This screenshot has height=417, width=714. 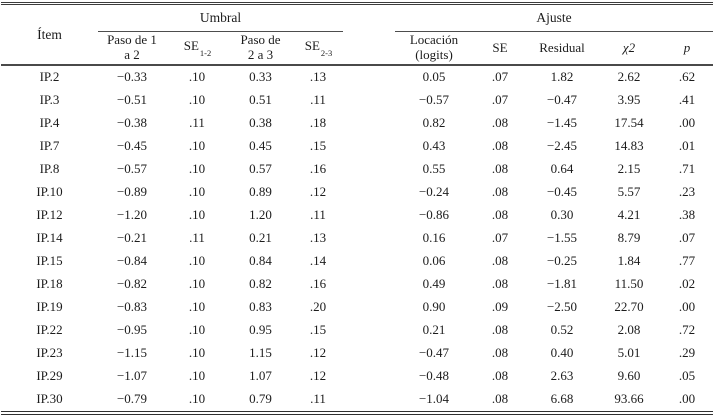 What do you see at coordinates (49, 146) in the screenshot?
I see `cell-item: IP.7` at bounding box center [49, 146].